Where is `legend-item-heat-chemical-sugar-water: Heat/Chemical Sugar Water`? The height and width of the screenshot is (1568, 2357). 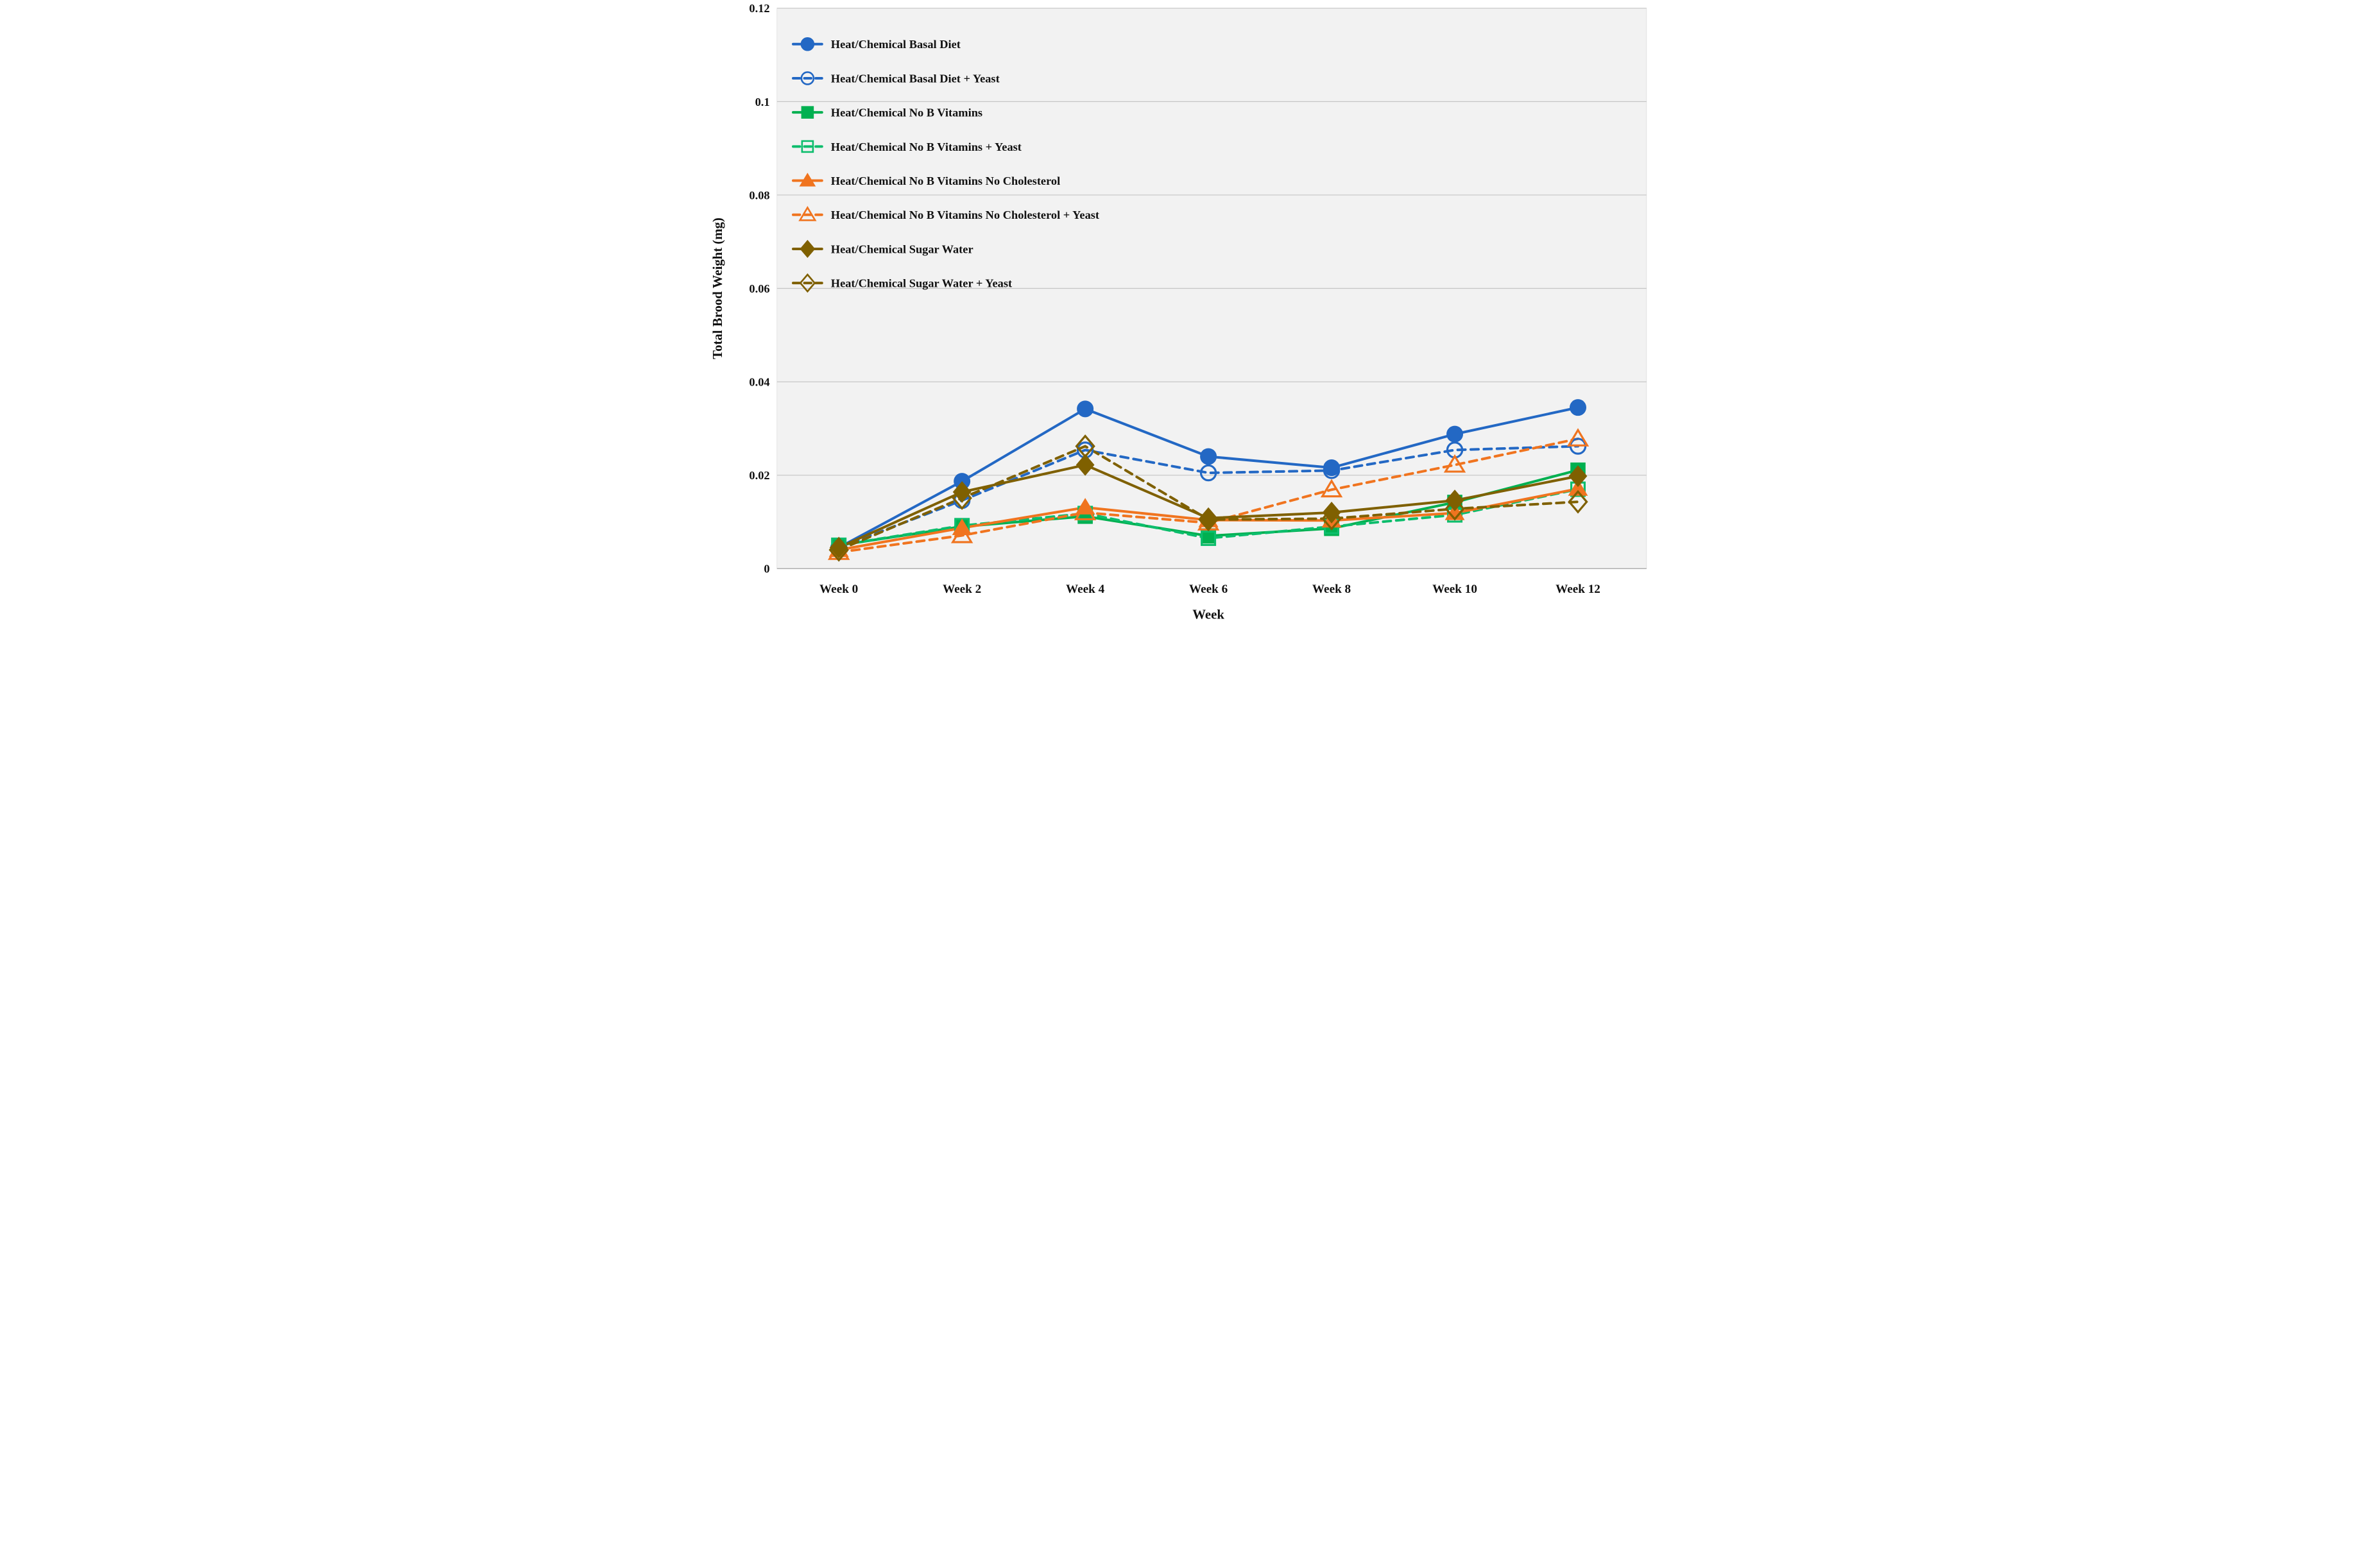
legend-item-heat-chemical-sugar-water: Heat/Chemical Sugar Water is located at coordinates (882, 248).